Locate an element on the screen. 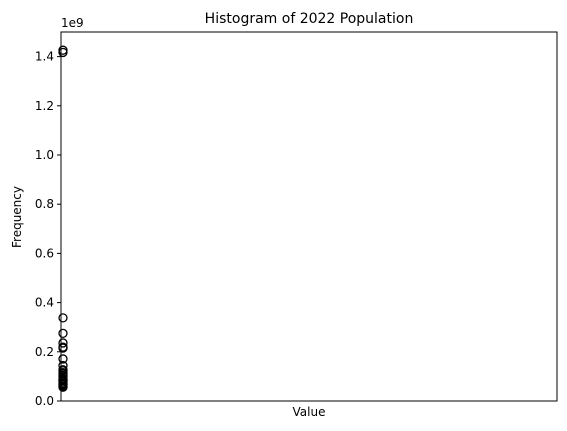 The width and height of the screenshot is (567, 431). y-axis-label: Frequency is located at coordinates (17, 217).